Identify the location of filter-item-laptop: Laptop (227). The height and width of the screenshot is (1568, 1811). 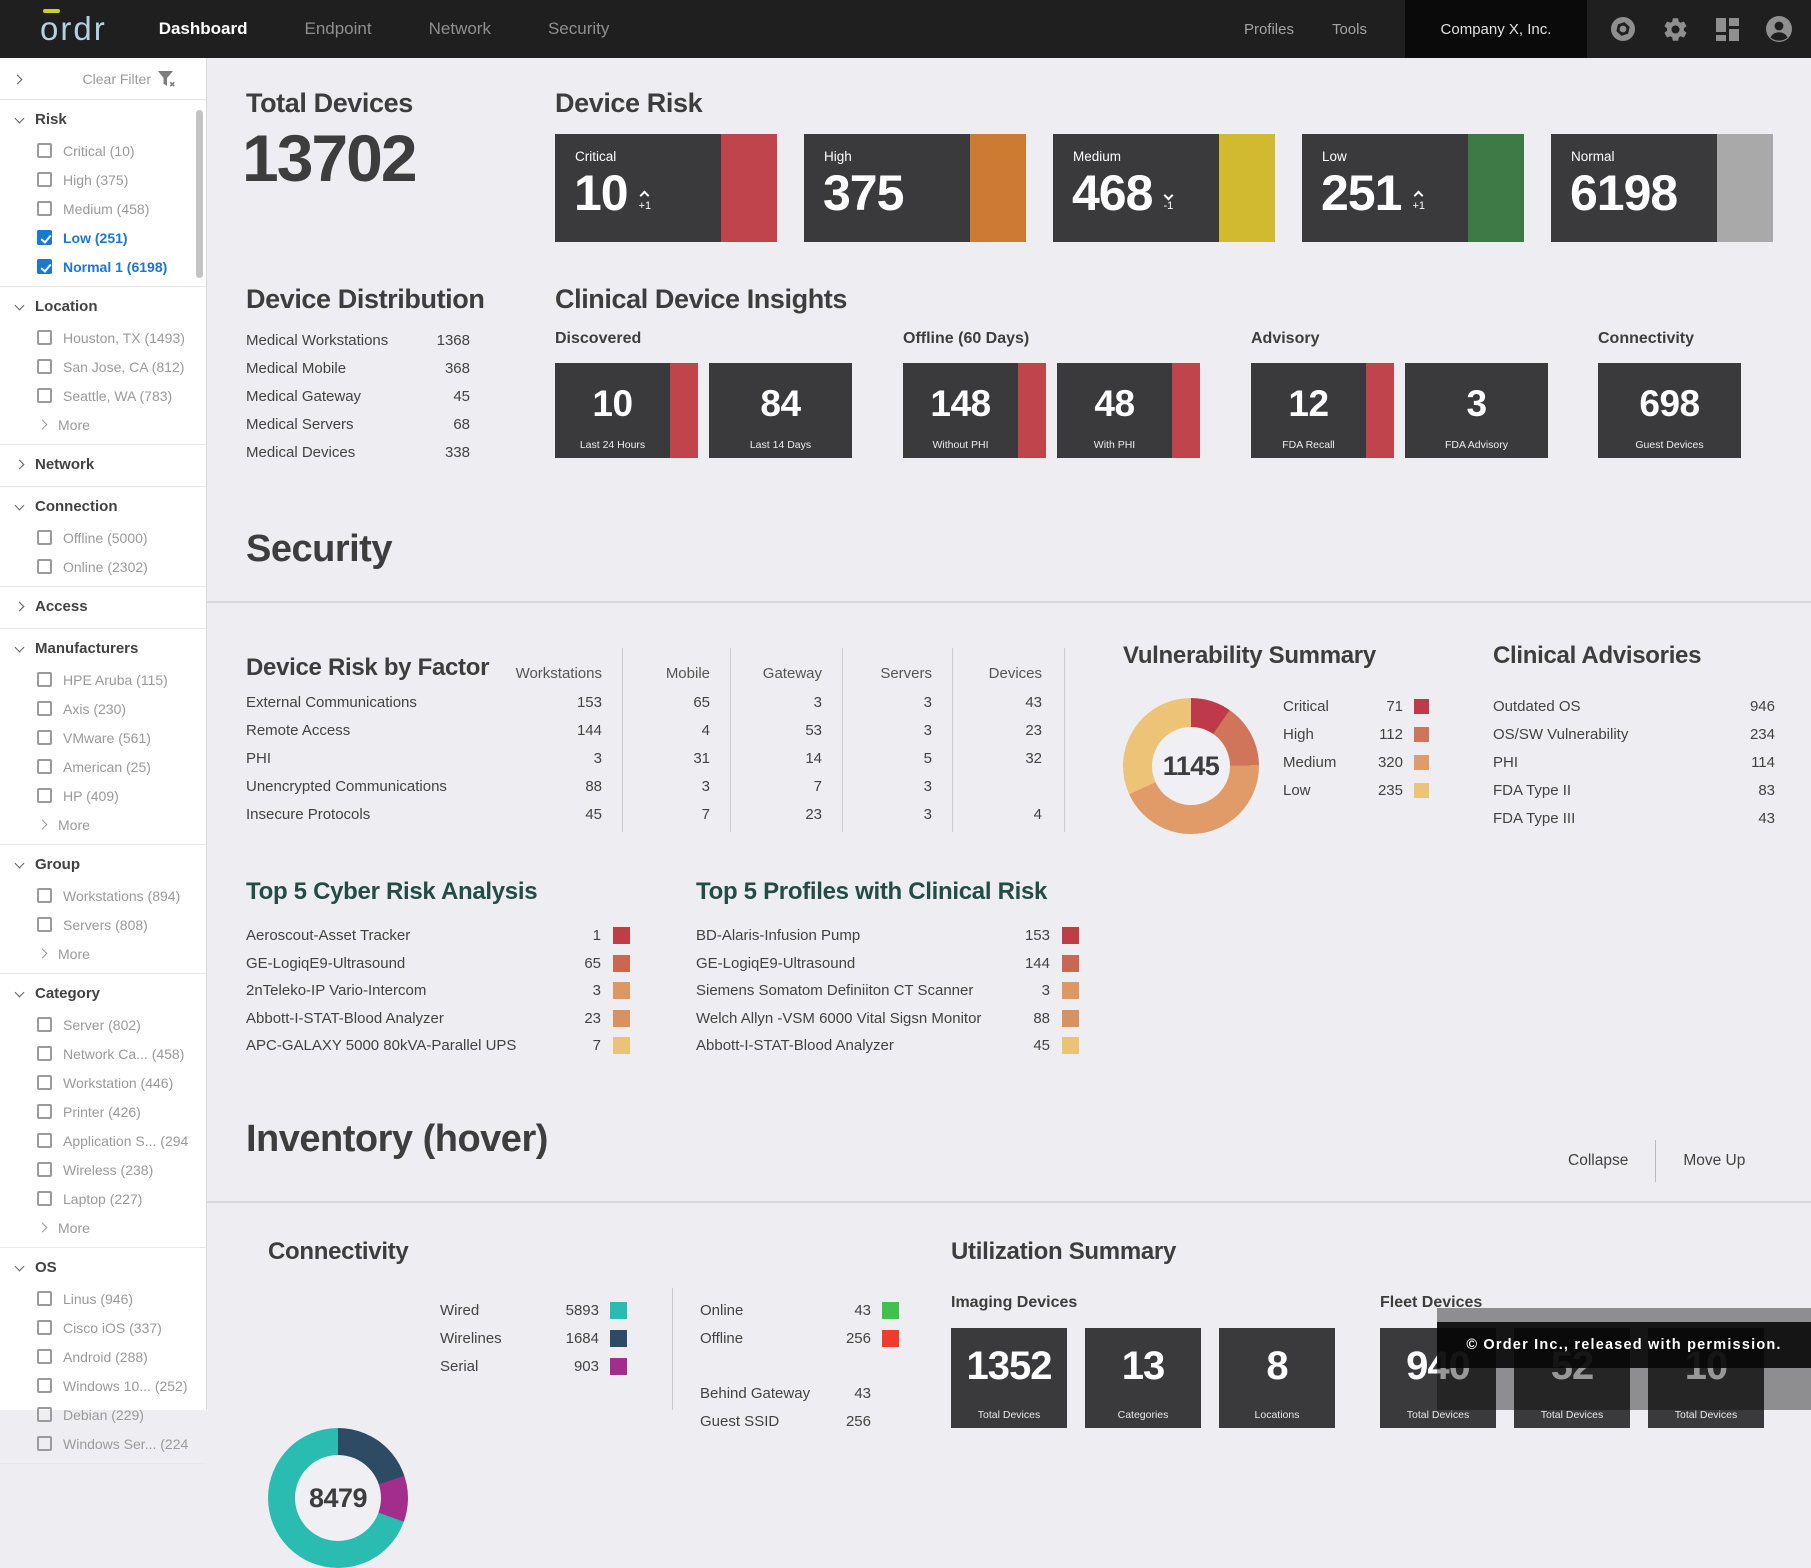
(103, 1198).